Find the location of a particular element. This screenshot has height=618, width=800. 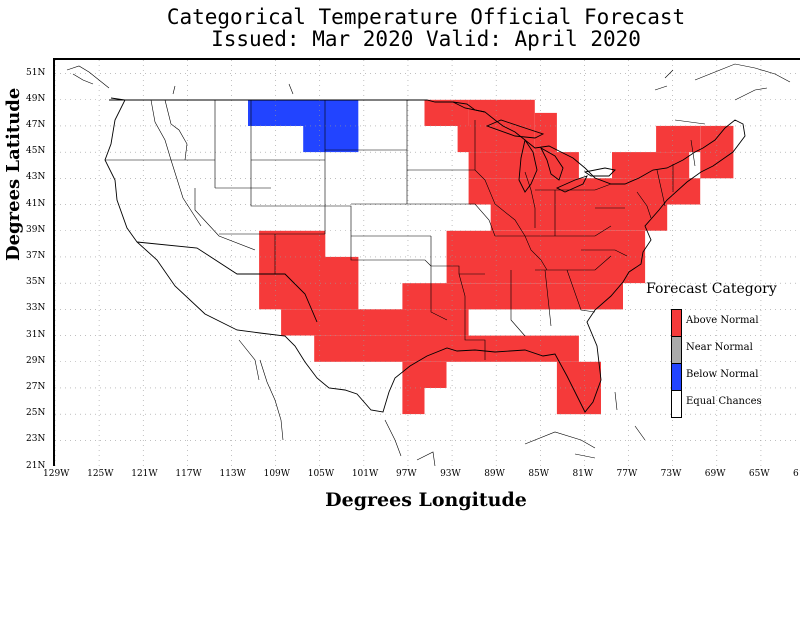

y-tick-label: 29N is located at coordinates (36, 360).